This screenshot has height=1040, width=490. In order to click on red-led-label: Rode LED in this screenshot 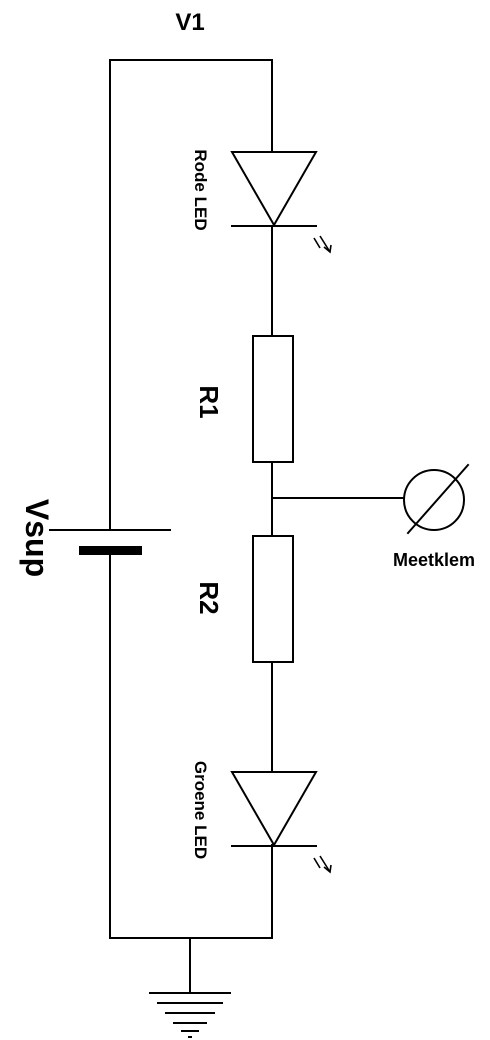, I will do `click(200, 189)`.